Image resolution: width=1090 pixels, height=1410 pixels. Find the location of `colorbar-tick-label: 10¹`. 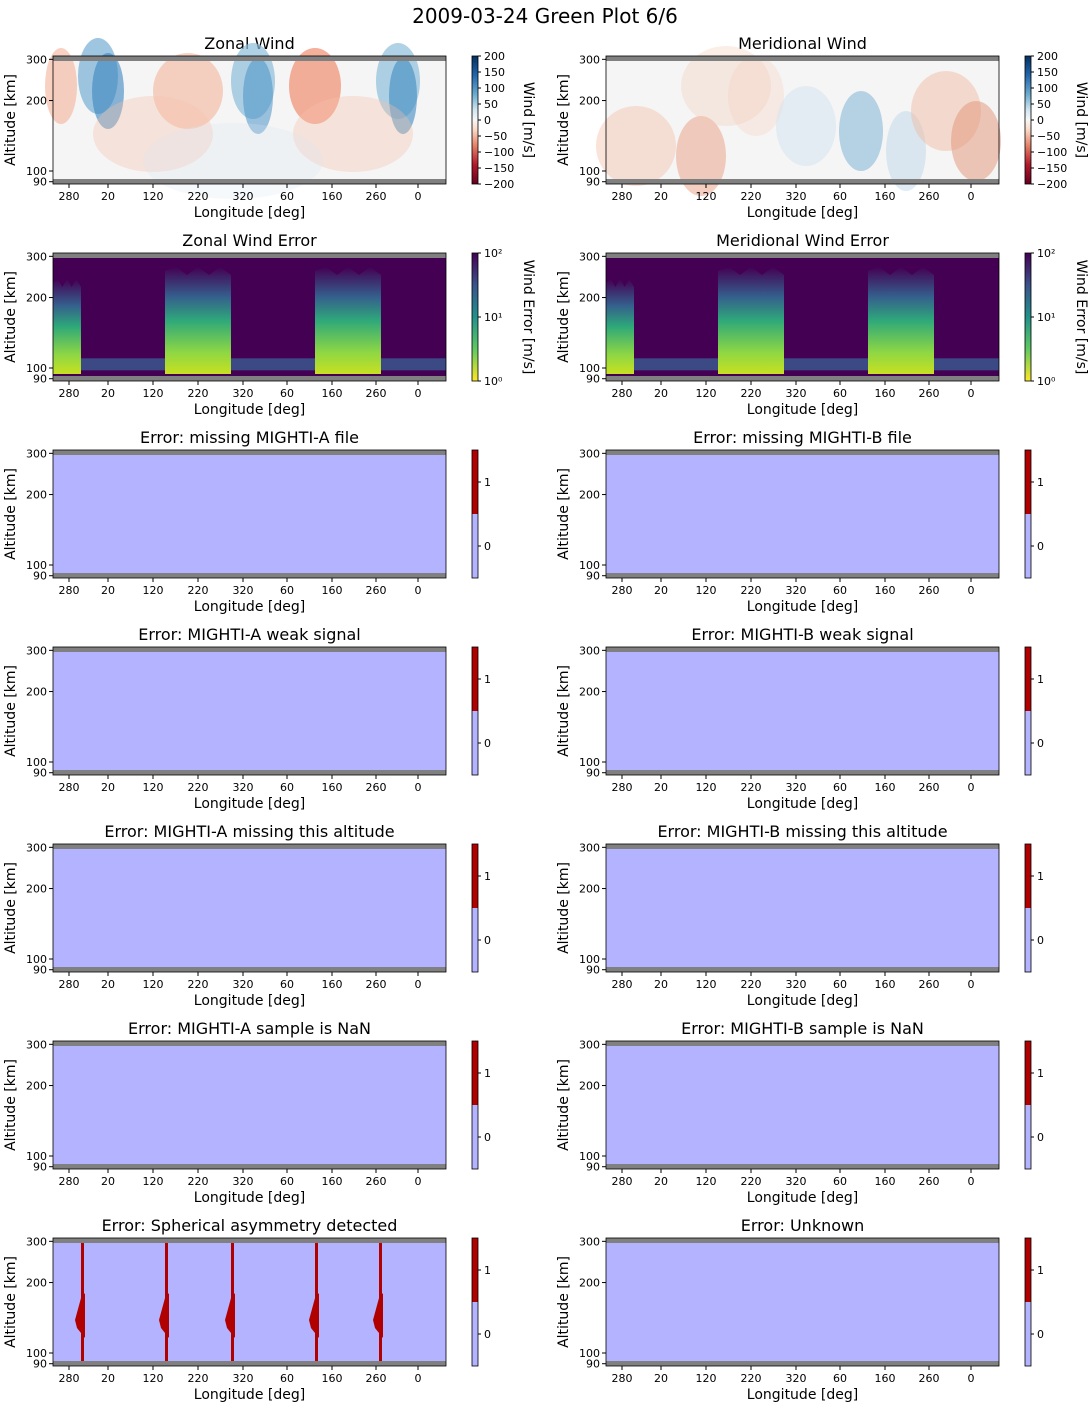

colorbar-tick-label: 10¹ is located at coordinates (1046, 317).